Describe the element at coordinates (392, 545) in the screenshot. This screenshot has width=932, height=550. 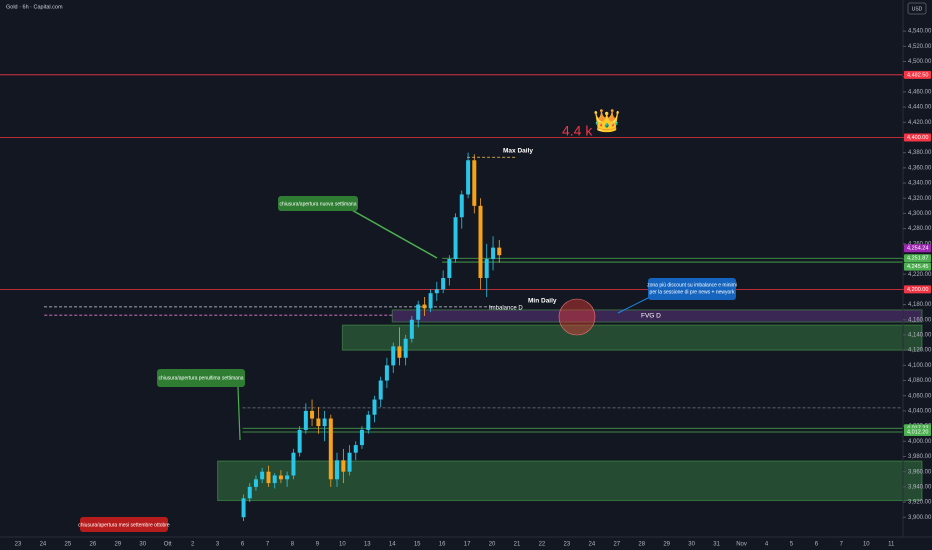
I see `x-tick-label: 14` at that location.